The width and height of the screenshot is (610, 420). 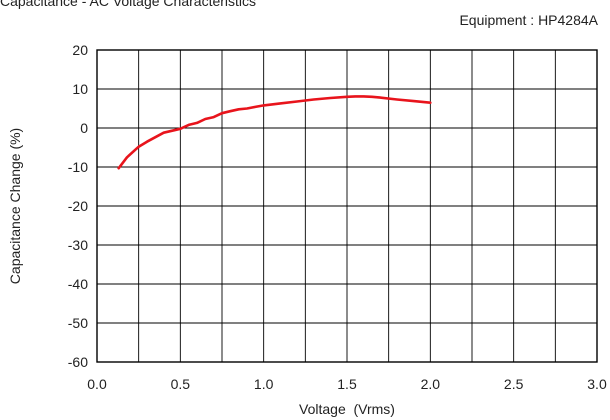 I want to click on equipment-label: Equipment : HP4284A, so click(x=528, y=20).